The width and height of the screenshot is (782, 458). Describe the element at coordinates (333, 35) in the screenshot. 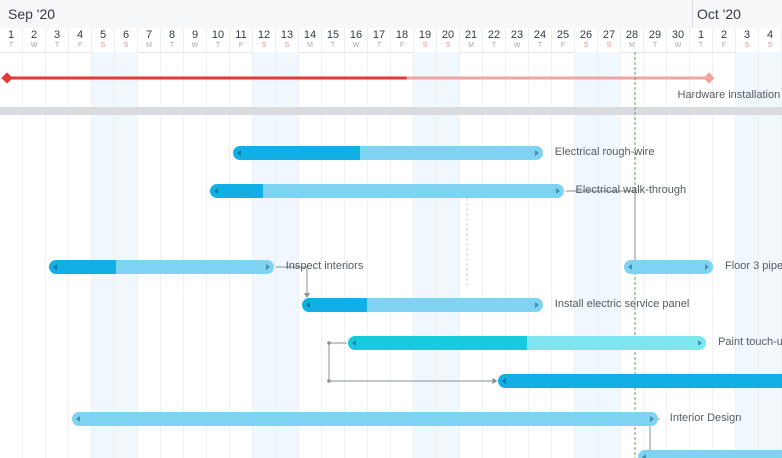

I see `day-number: 15` at that location.